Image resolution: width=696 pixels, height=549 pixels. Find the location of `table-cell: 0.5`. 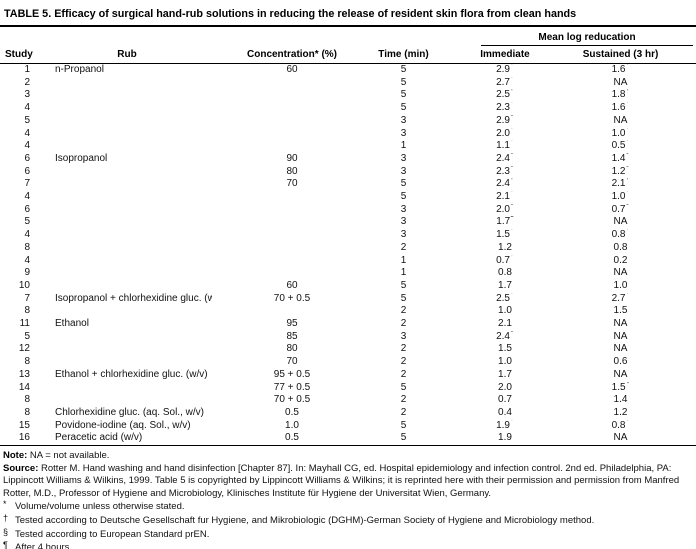

table-cell: 0.5 is located at coordinates (292, 412).